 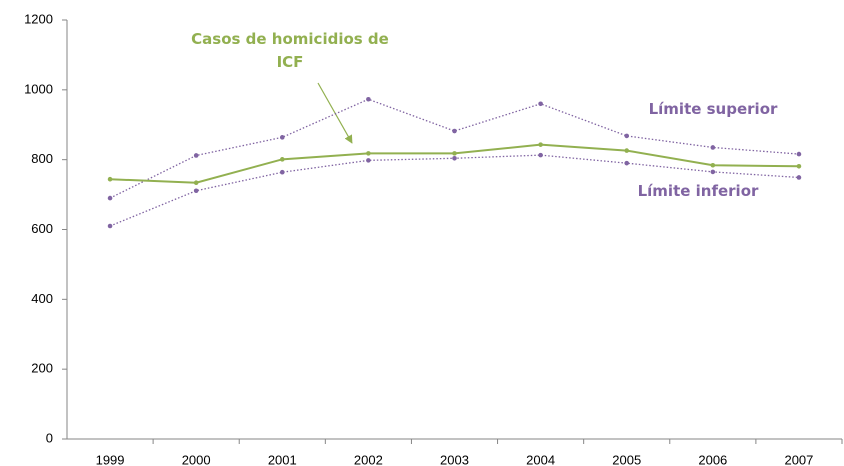 I want to click on x-tick-label: 2005, so click(x=626, y=459).